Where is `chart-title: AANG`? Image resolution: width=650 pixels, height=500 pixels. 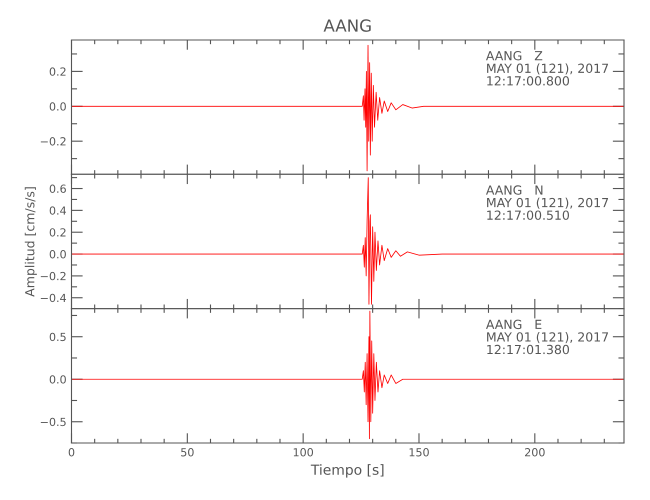 chart-title: AANG is located at coordinates (347, 25).